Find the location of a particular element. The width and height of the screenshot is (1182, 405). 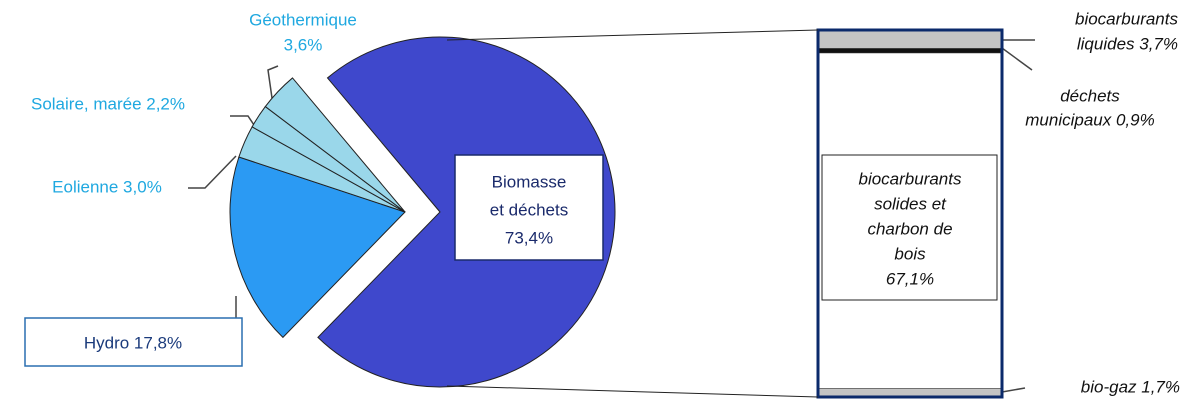

label: Eolienne 3,0% is located at coordinates (107, 186).